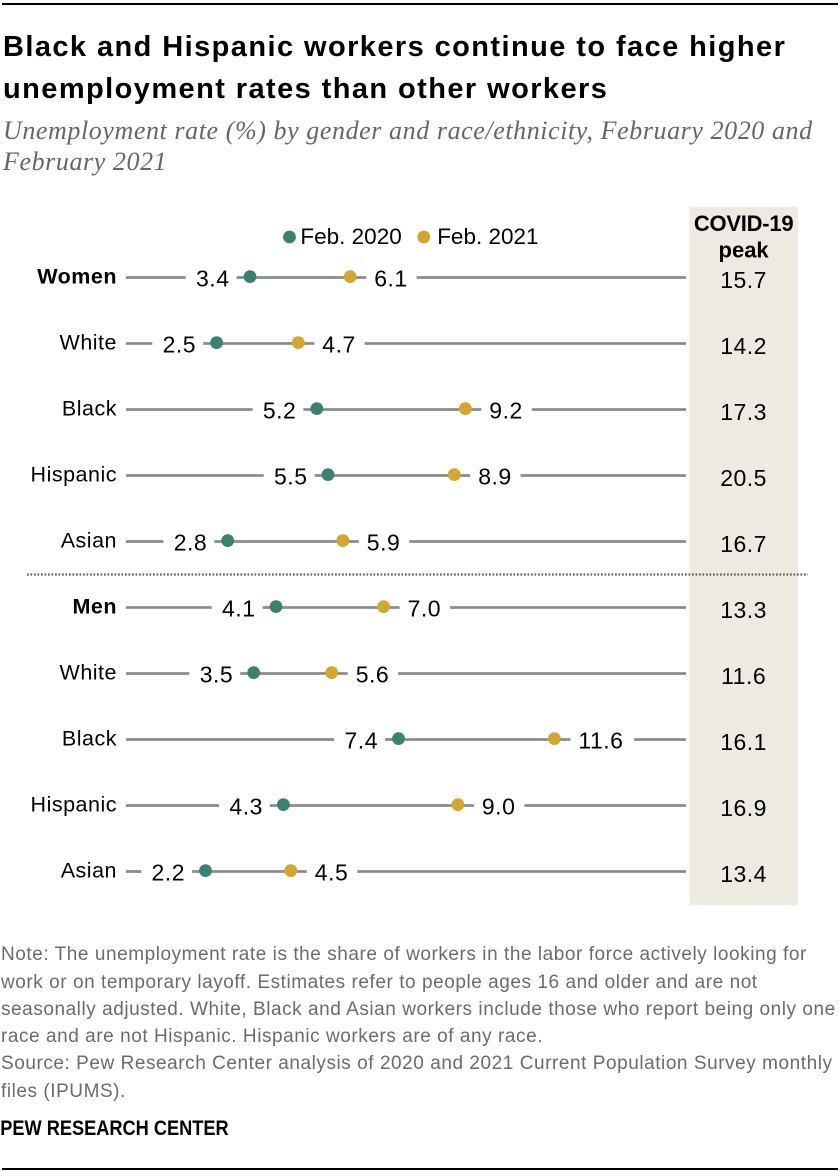  Describe the element at coordinates (279, 410) in the screenshot. I see `svg-text: 5.2` at that location.